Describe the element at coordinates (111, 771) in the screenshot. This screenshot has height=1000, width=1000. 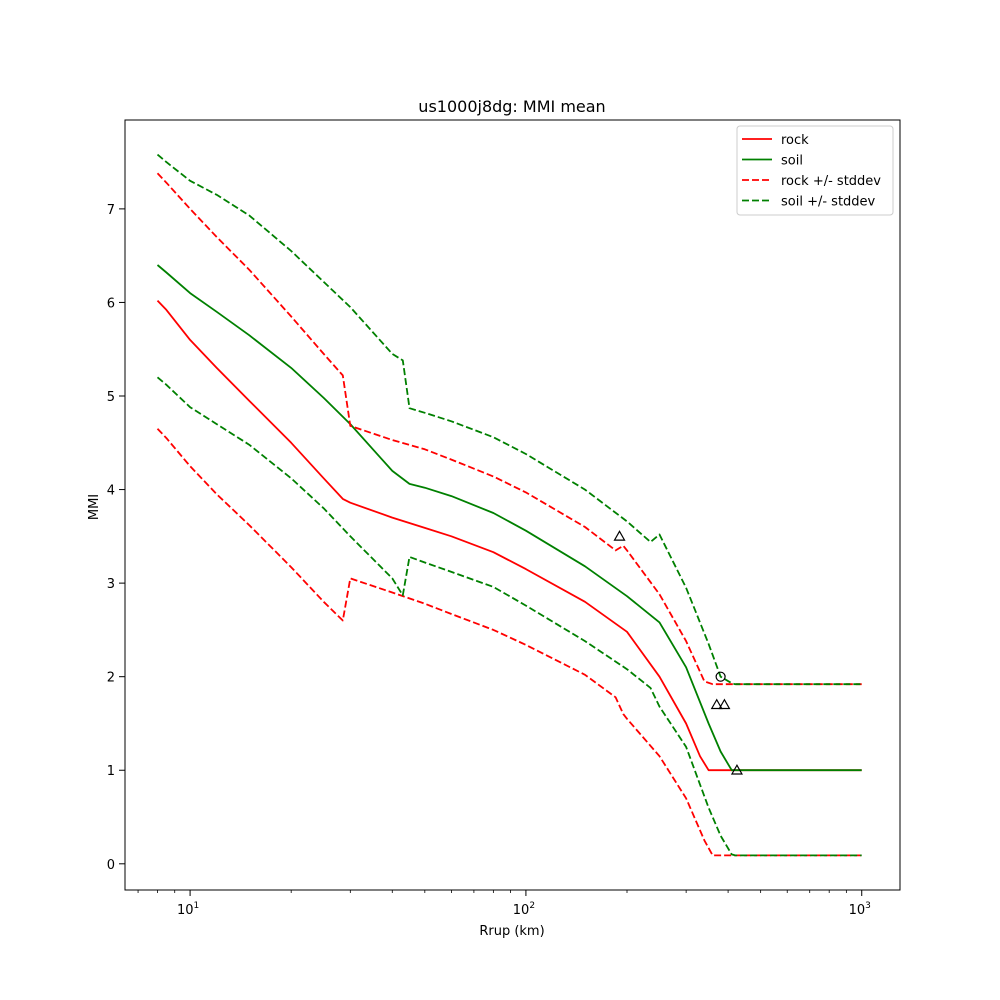
I see `y-tick-label-1: 1` at that location.